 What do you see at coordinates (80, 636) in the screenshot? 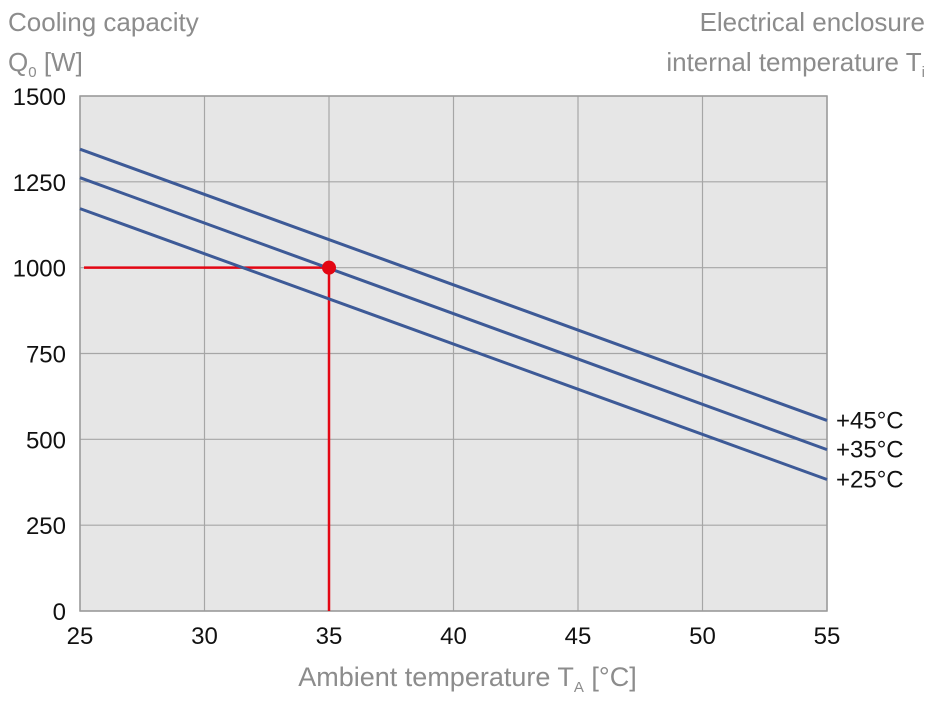
I see `x-tick-label-25: 25` at bounding box center [80, 636].